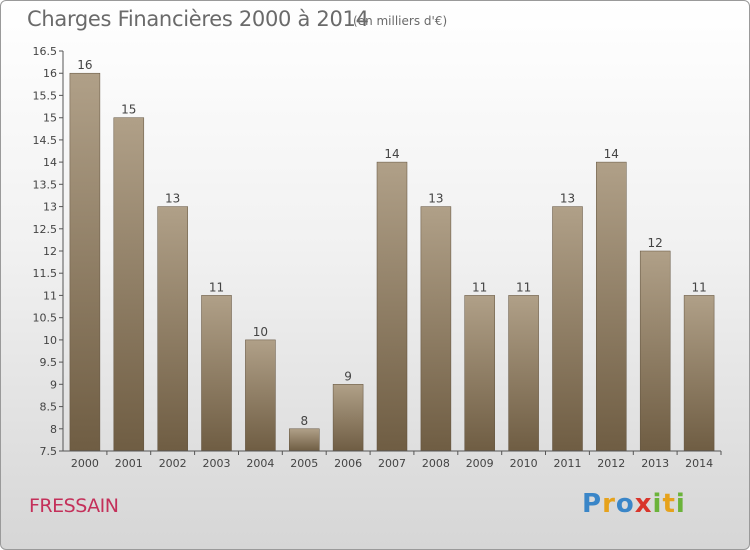 This screenshot has height=550, width=750. I want to click on chart-title: Charges Financières 2000 à 2014, so click(198, 19).